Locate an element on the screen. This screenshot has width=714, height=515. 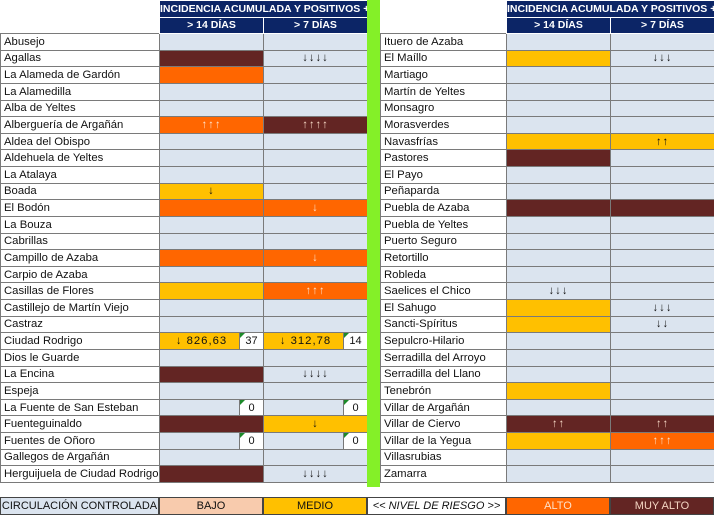
incidence-cell-14-days: ↑↑ is located at coordinates (558, 424).